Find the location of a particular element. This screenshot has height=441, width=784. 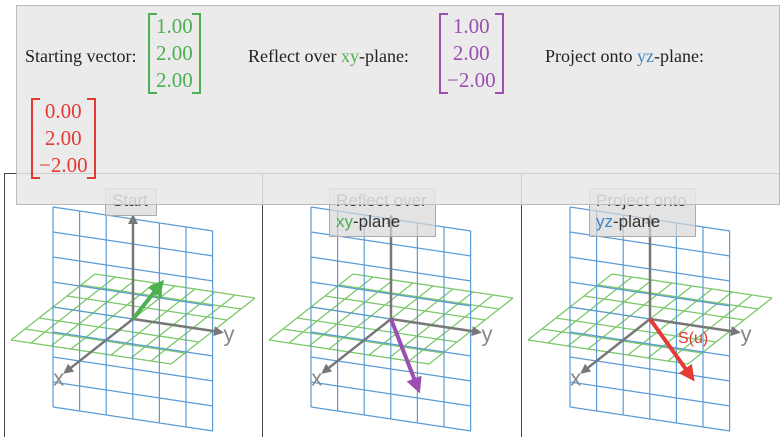

vector: 1.00 2.00 2.00 is located at coordinates (174, 53).